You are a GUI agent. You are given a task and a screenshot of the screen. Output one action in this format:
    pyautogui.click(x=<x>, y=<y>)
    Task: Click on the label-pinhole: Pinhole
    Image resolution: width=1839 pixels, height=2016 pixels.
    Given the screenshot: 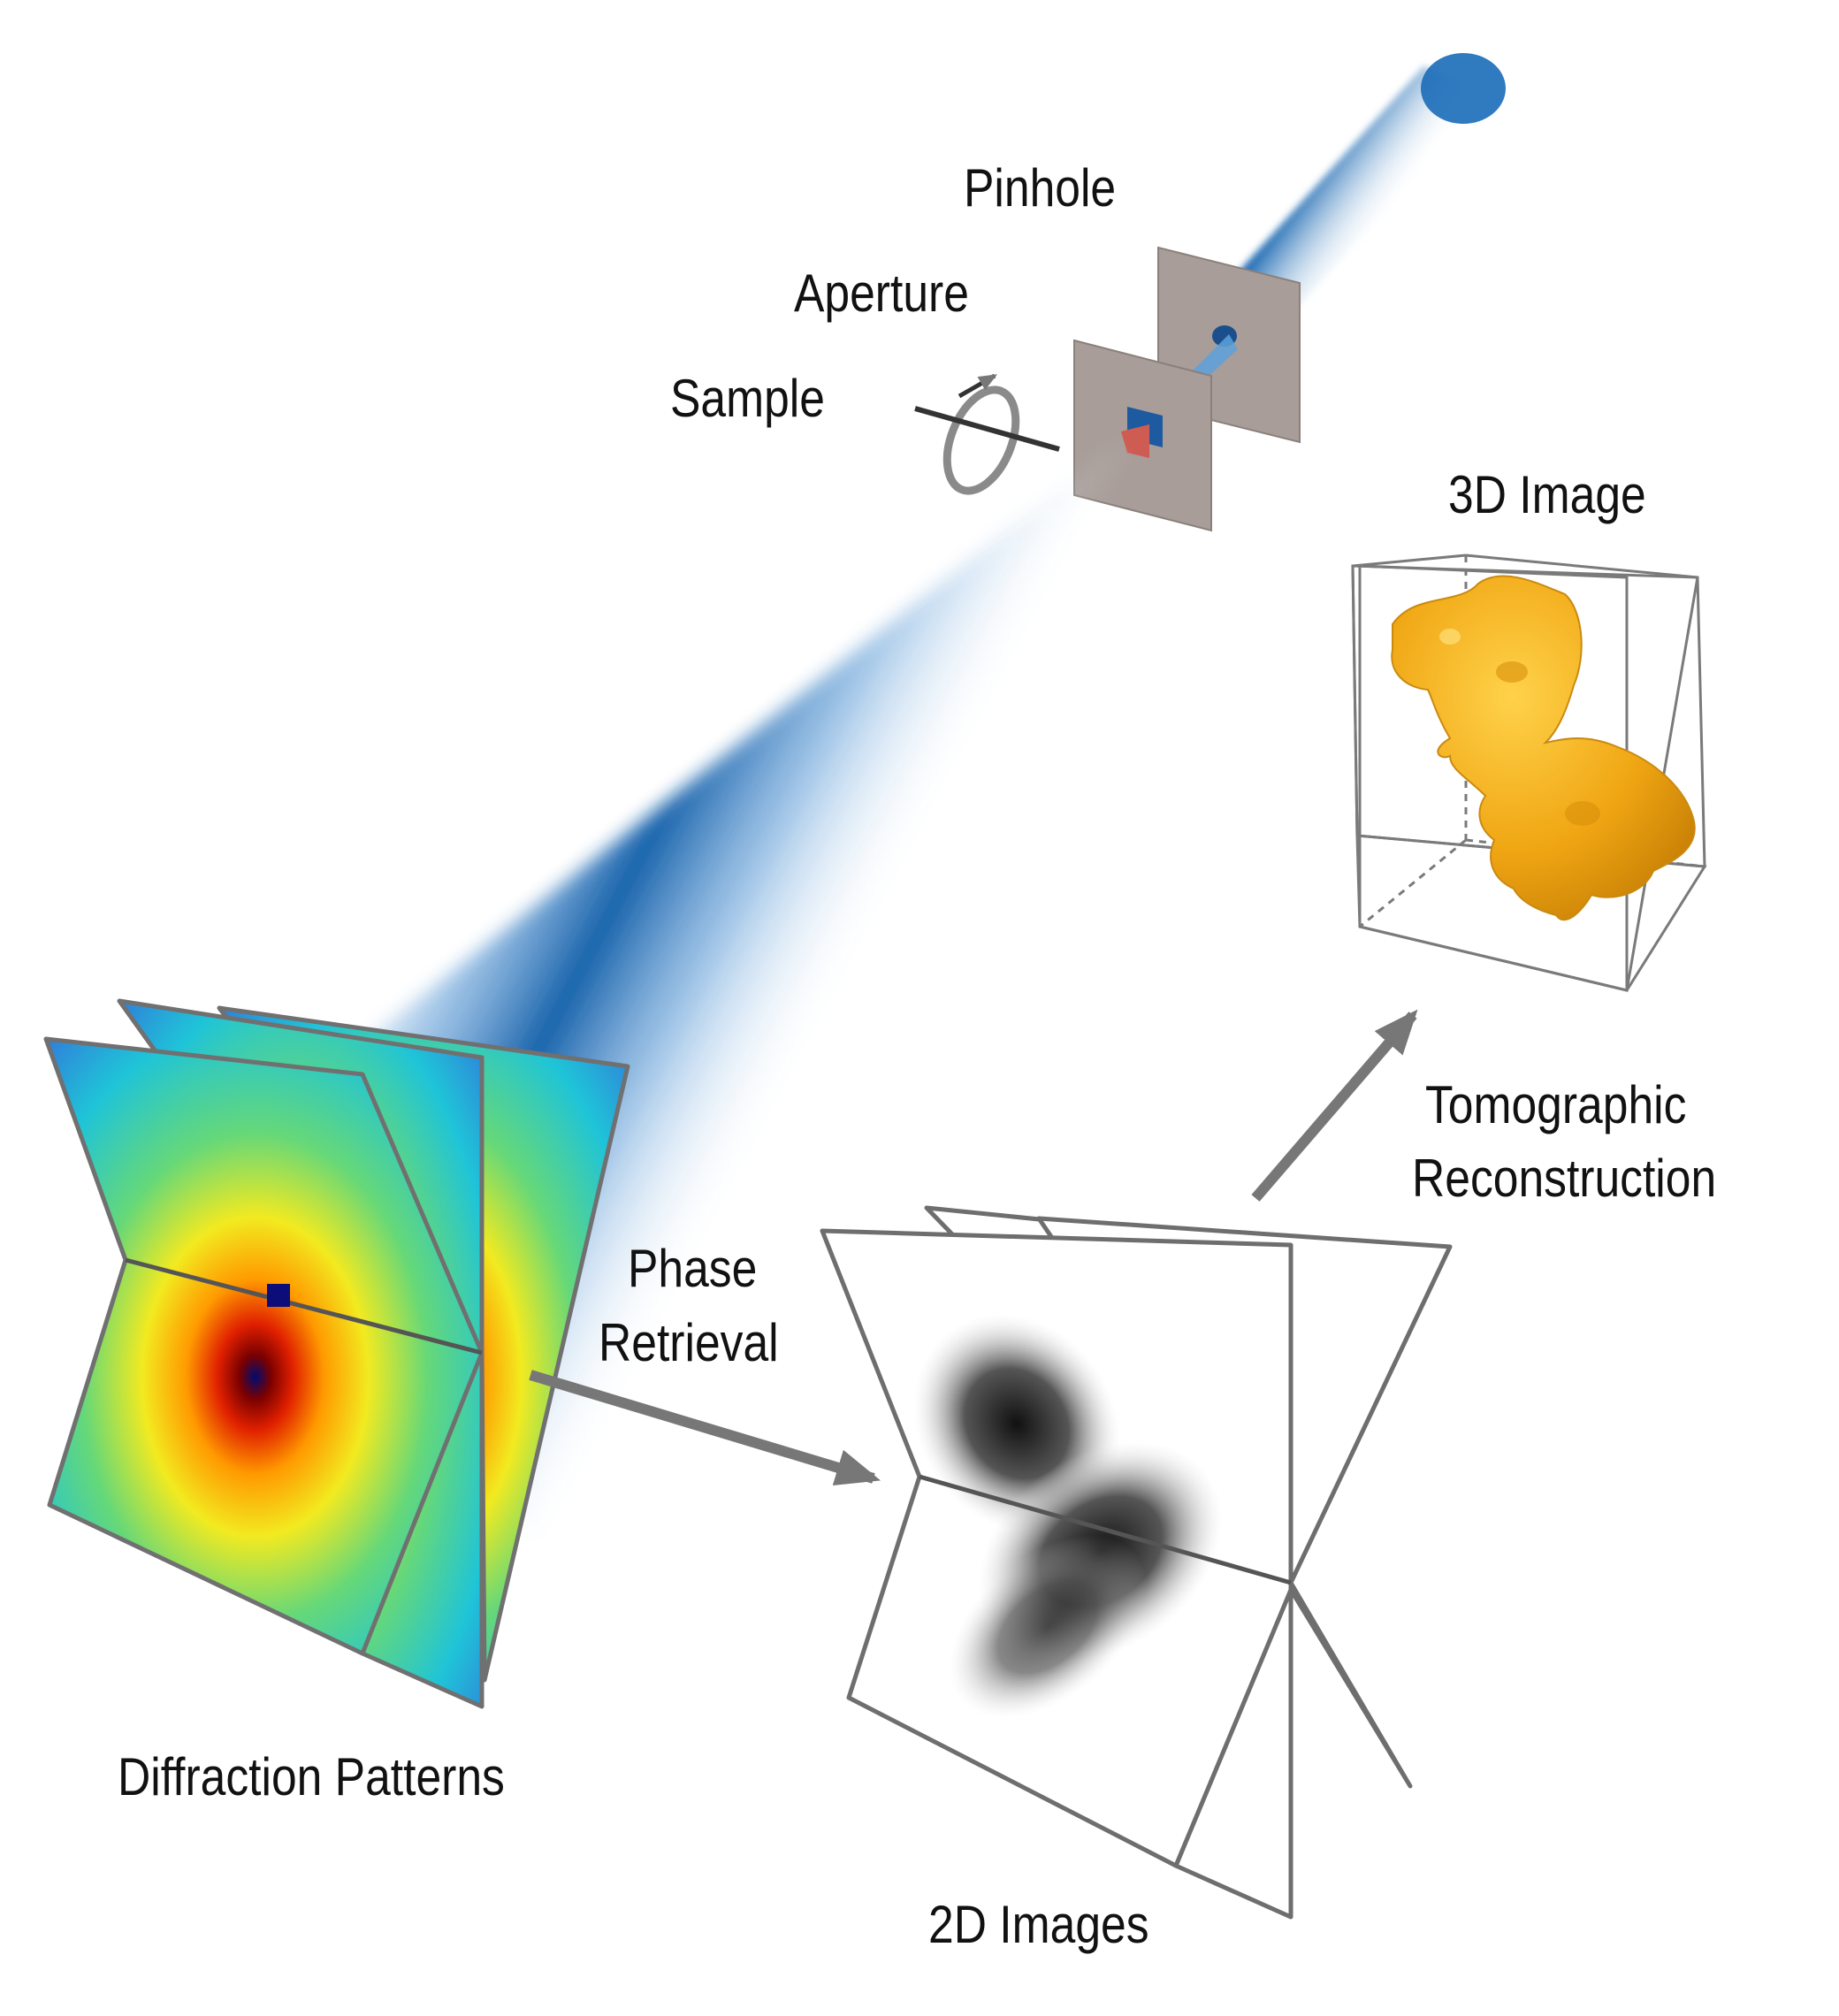 What is the action you would take?
    pyautogui.click(x=1040, y=188)
    